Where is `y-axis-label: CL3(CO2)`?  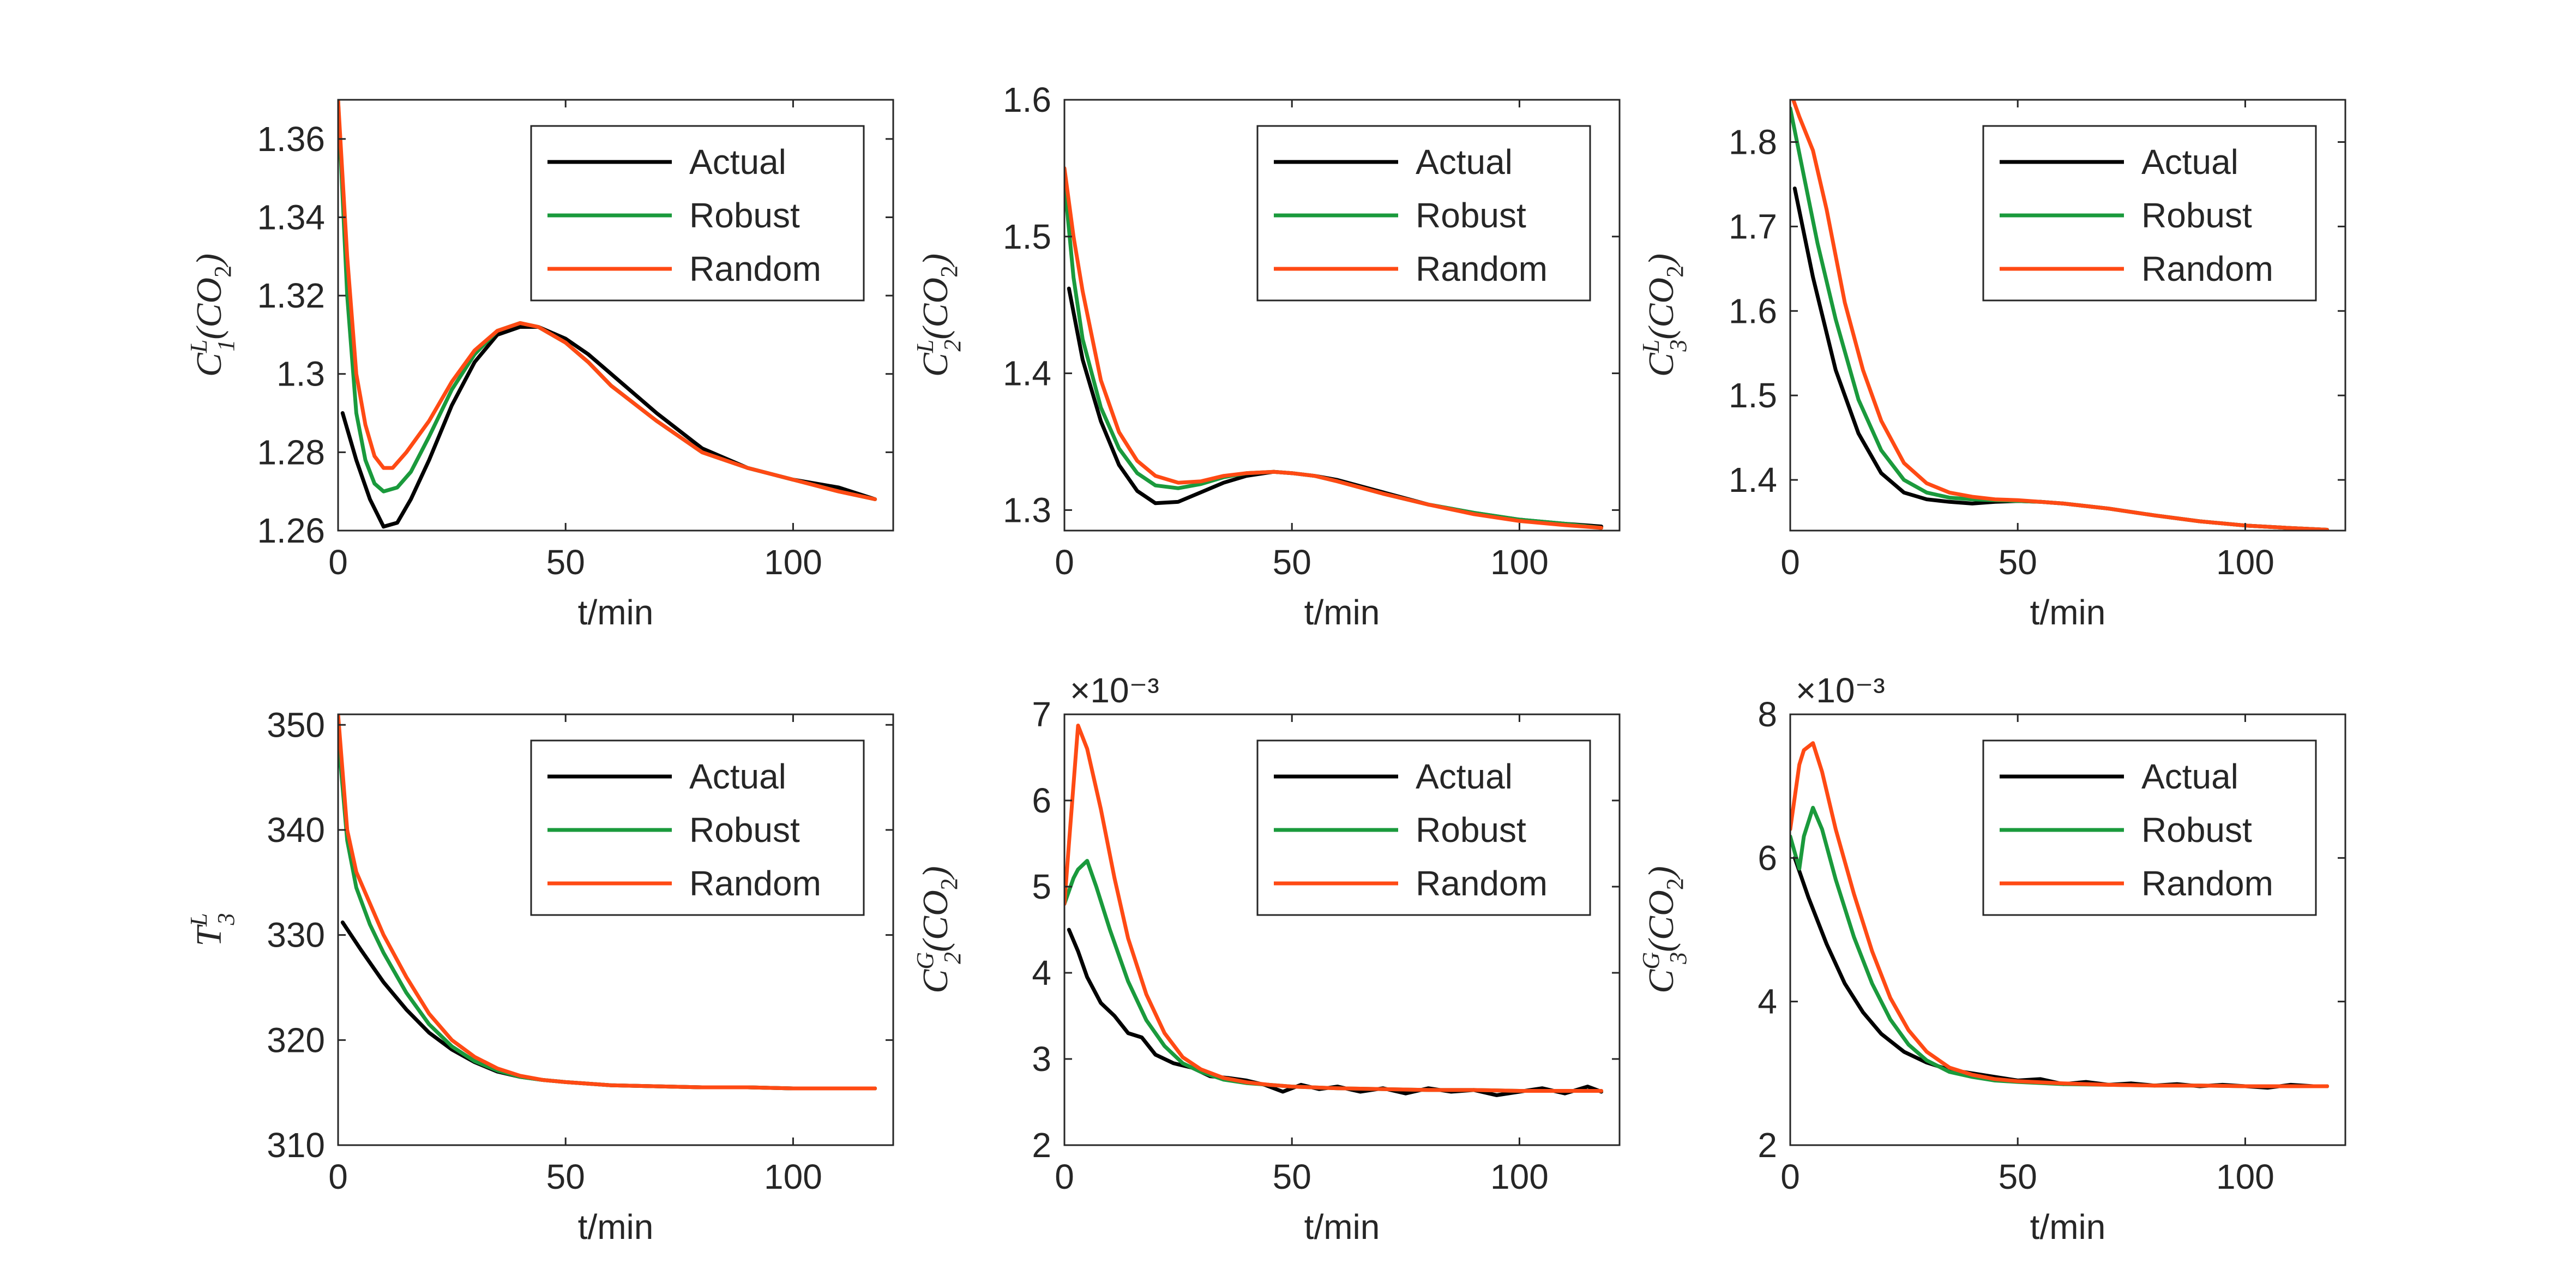 y-axis-label: CL3(CO2) is located at coordinates (1665, 315).